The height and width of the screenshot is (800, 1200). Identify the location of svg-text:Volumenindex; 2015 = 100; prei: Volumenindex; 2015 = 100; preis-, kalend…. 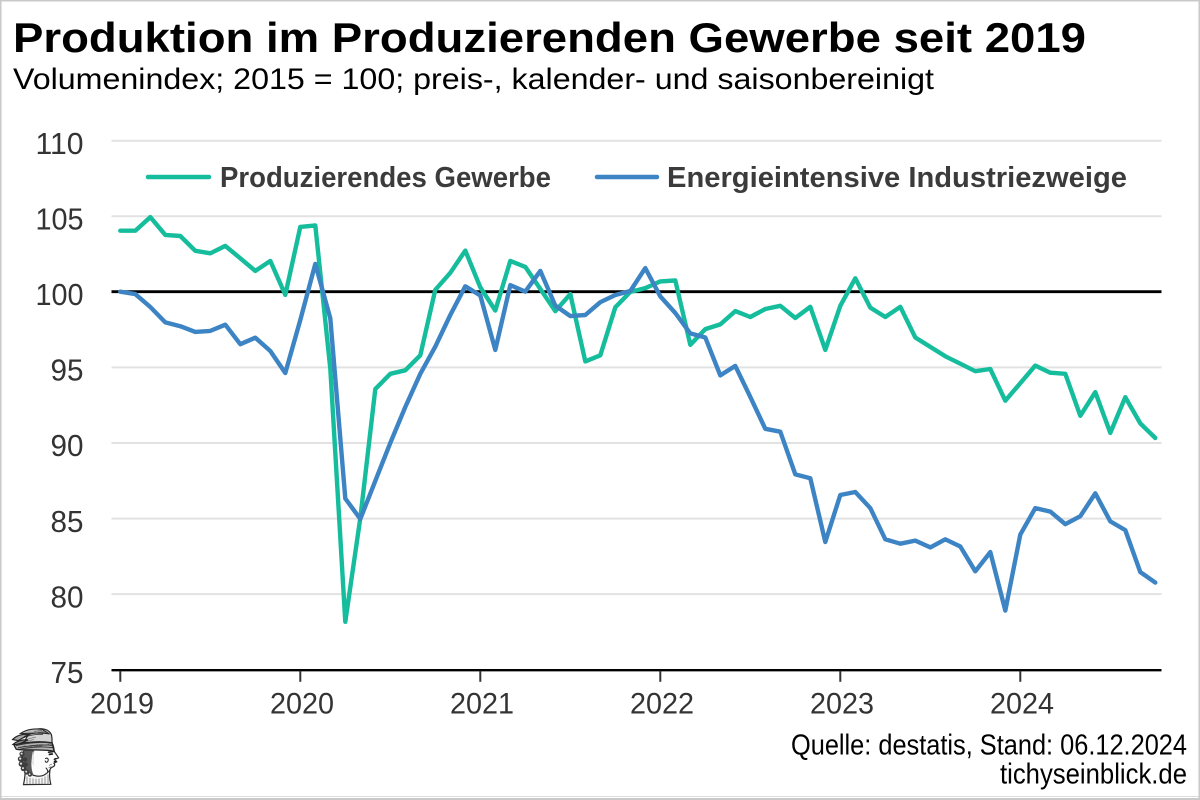
(474, 79).